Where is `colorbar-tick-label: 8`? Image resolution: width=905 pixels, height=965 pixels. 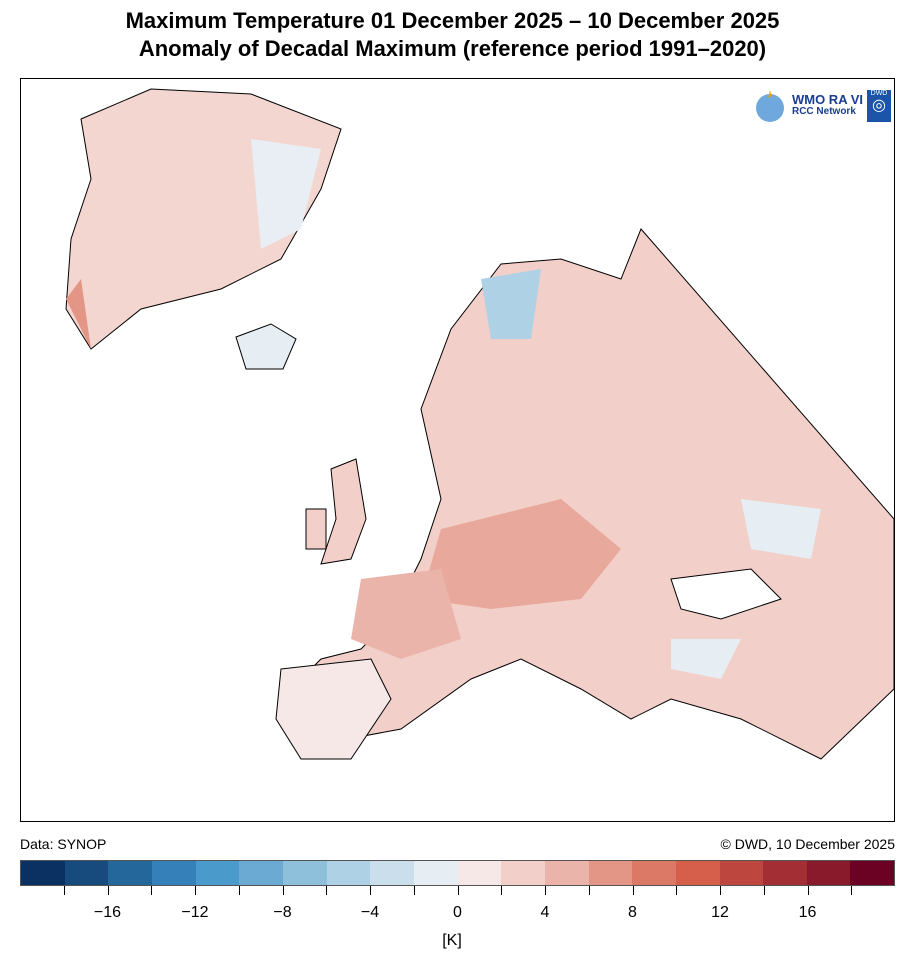
colorbar-tick-label: 8 is located at coordinates (632, 912).